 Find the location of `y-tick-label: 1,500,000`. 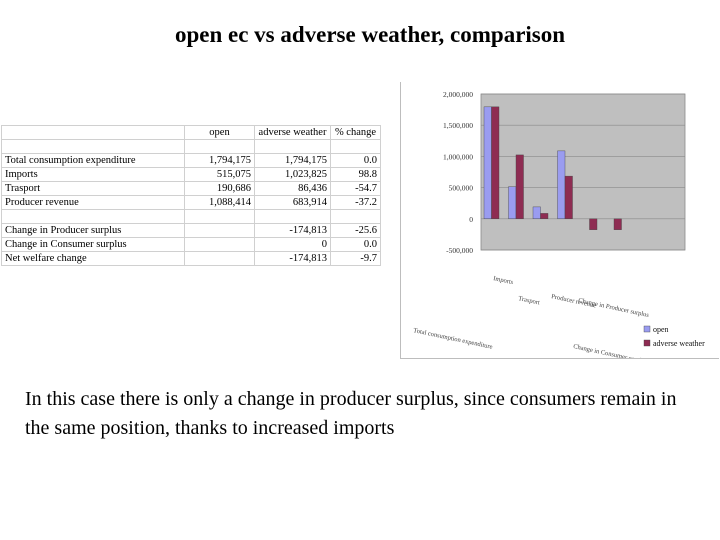

y-tick-label: 1,500,000 is located at coordinates (458, 125).